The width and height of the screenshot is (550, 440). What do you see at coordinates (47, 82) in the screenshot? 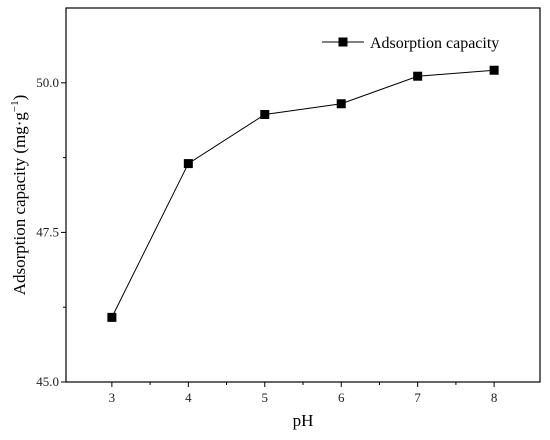
I see `y-tick-label-50: 50.0` at bounding box center [47, 82].